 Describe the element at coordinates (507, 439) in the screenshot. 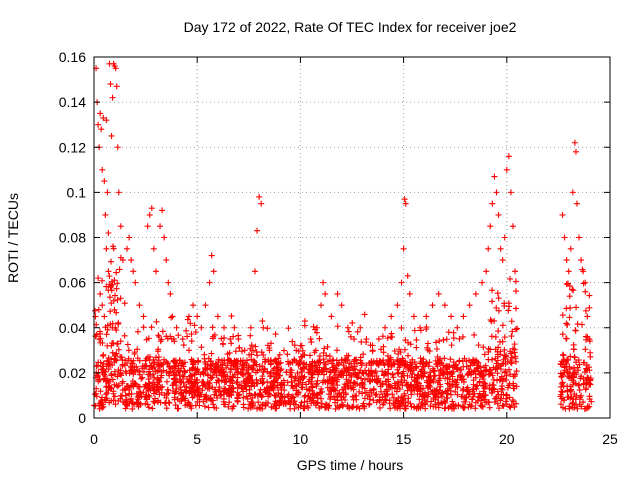

I see `x-tick-label: 20` at that location.